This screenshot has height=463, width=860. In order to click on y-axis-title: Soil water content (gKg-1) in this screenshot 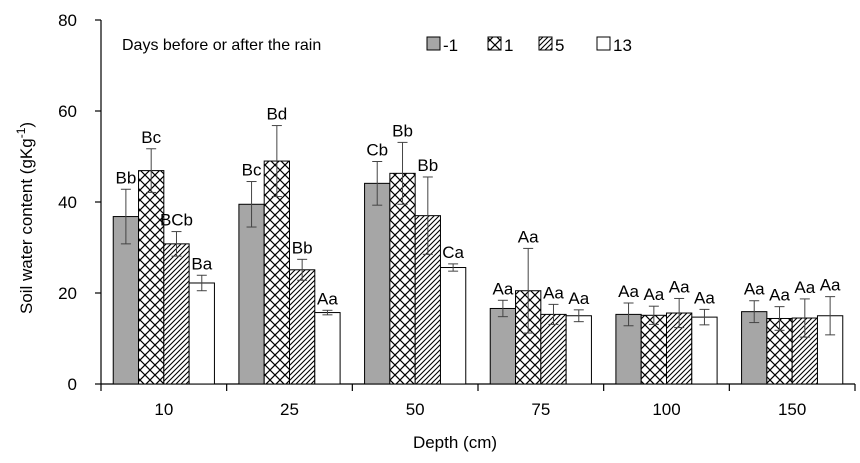, I will do `click(25, 218)`.